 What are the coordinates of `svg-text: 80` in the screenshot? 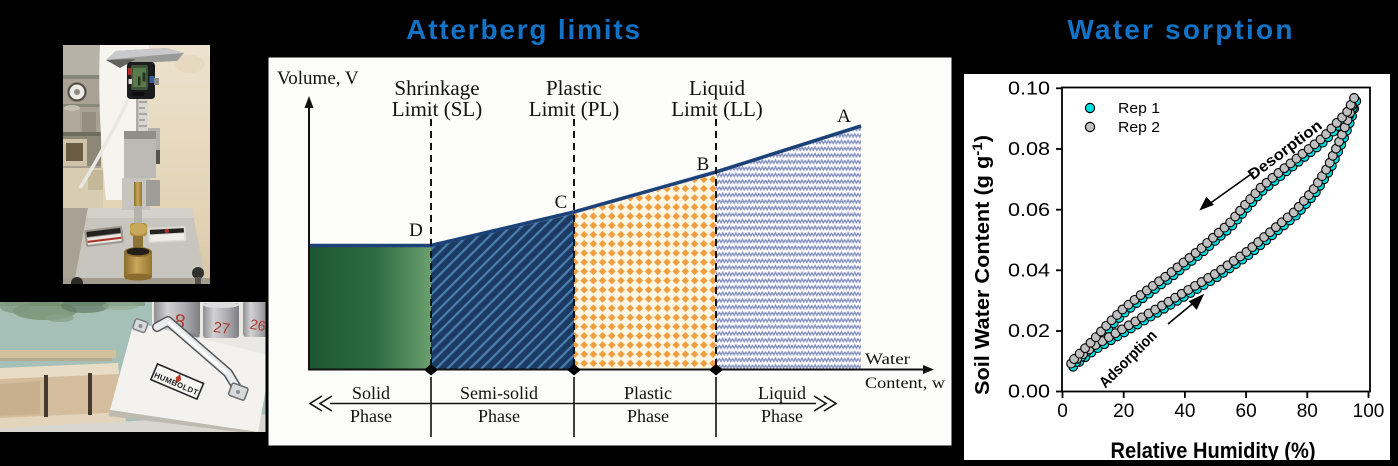 It's located at (1307, 411).